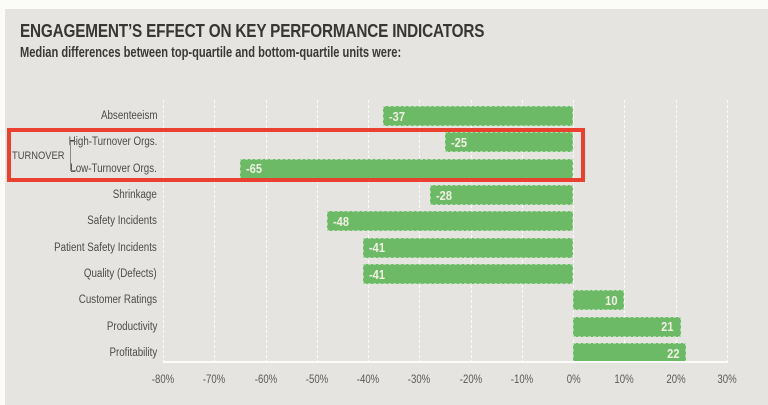 The image size is (768, 405). Describe the element at coordinates (78, 327) in the screenshot. I see `category-label: Productivity` at that location.